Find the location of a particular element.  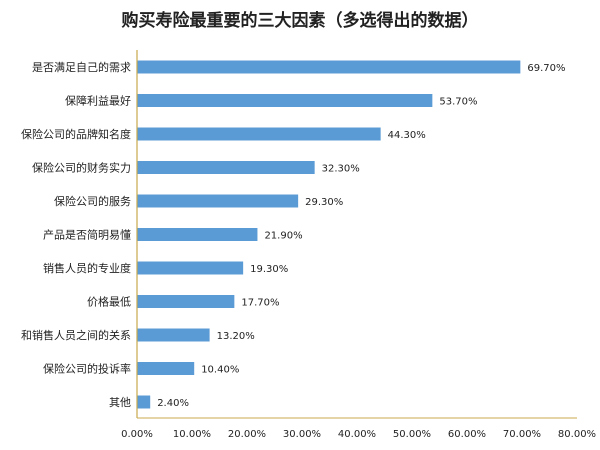

category-label: 保险公司的投诉率 is located at coordinates (87, 369).